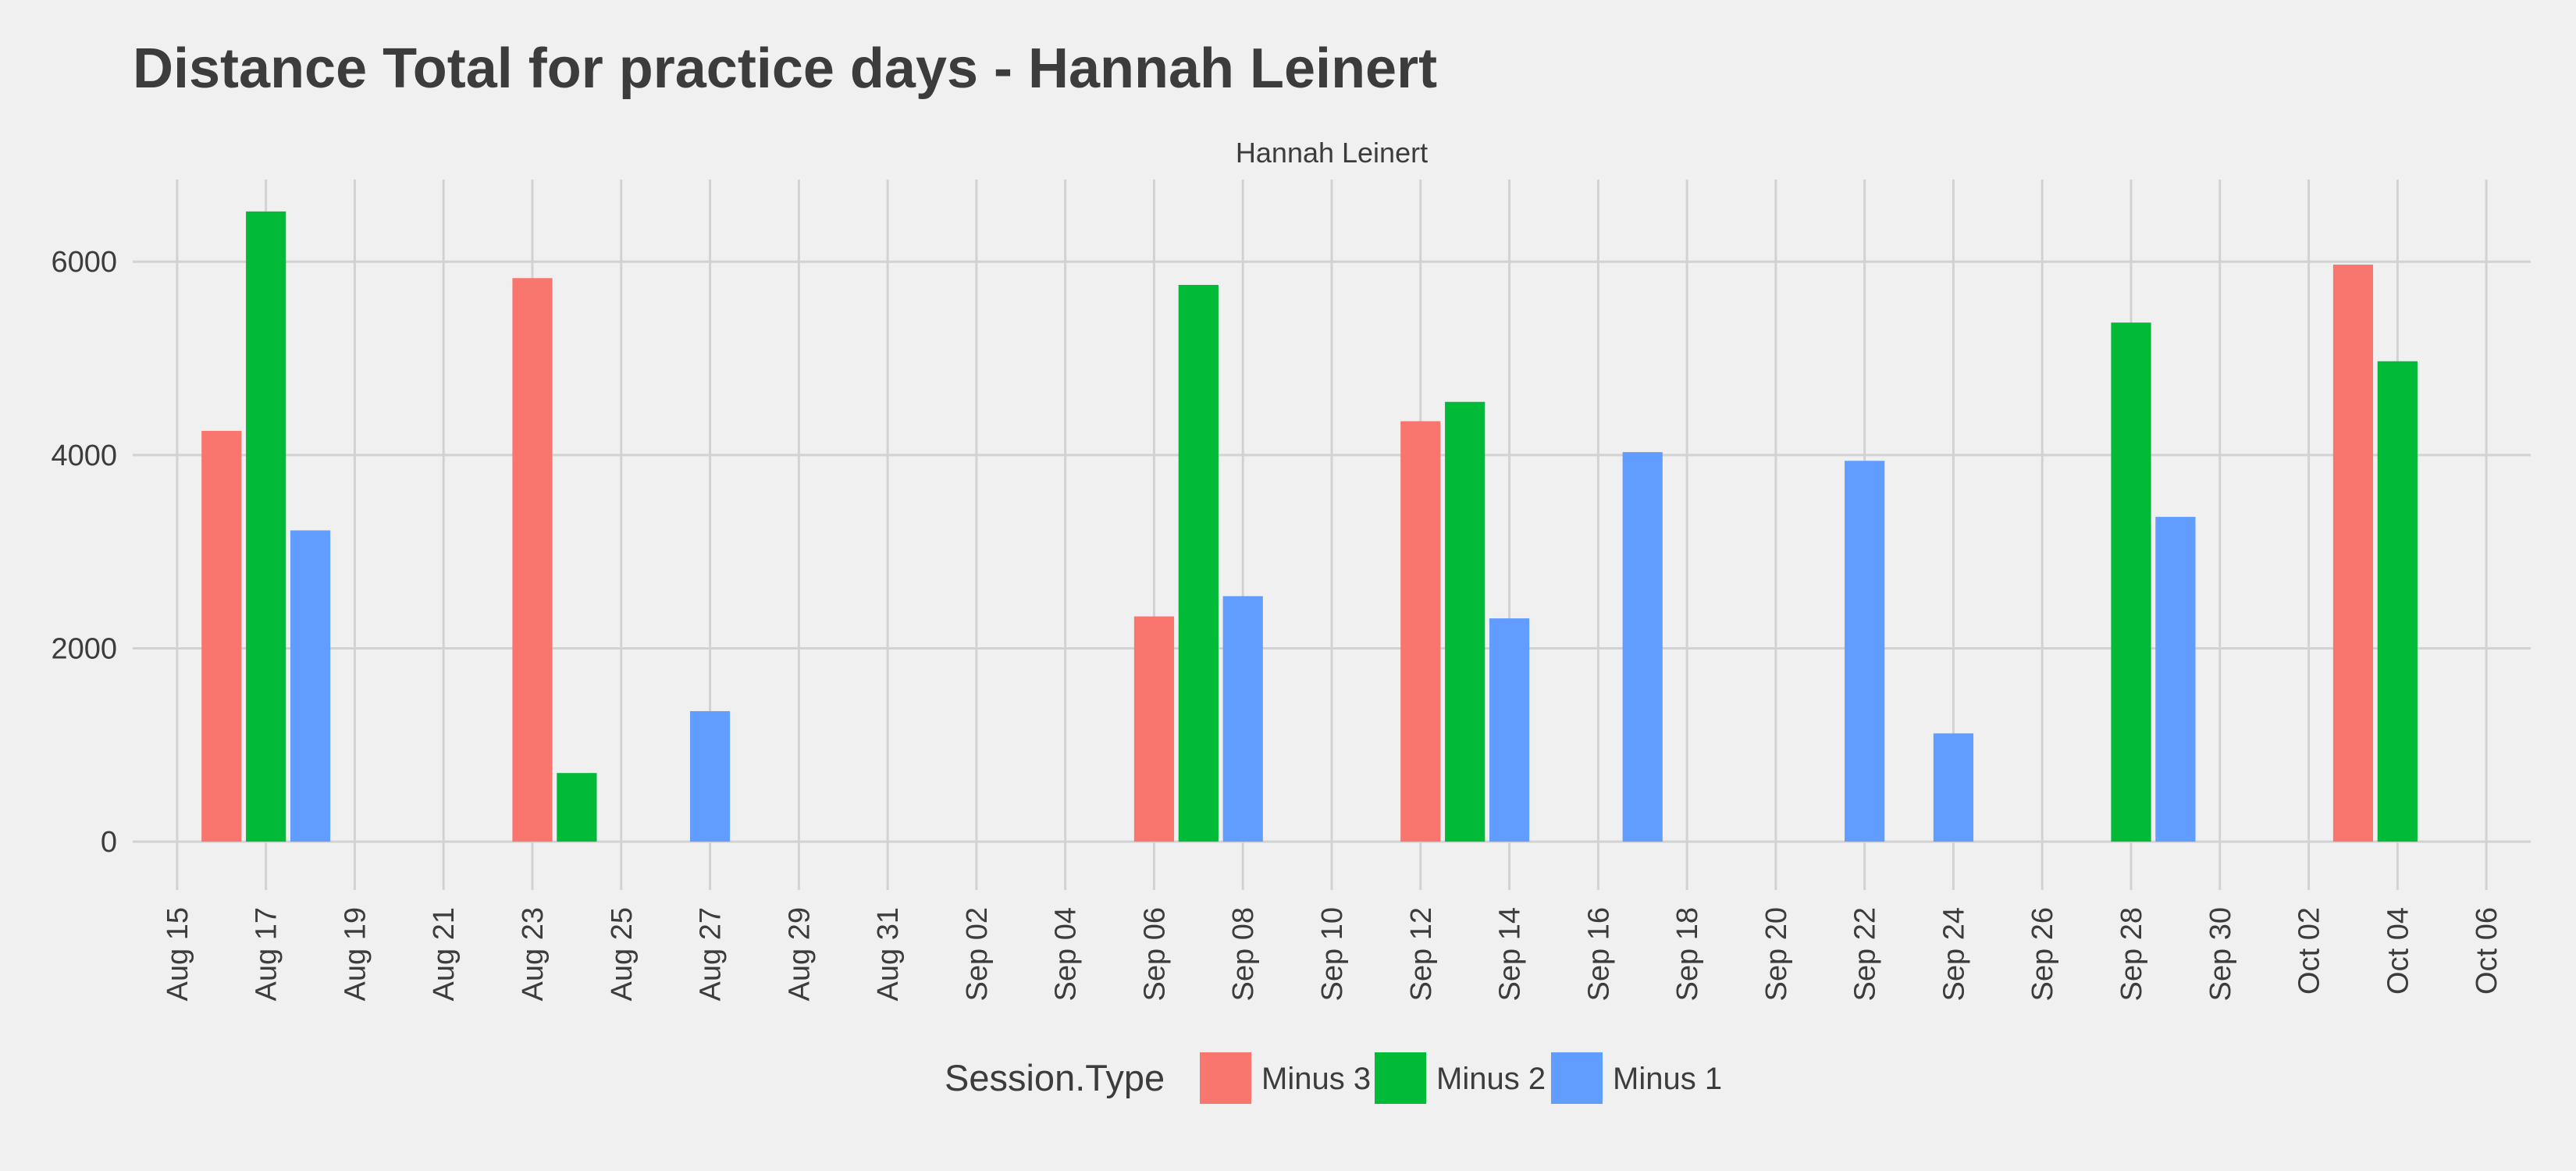  What do you see at coordinates (267, 954) in the screenshot?
I see `x-tick-label: Aug 17` at bounding box center [267, 954].